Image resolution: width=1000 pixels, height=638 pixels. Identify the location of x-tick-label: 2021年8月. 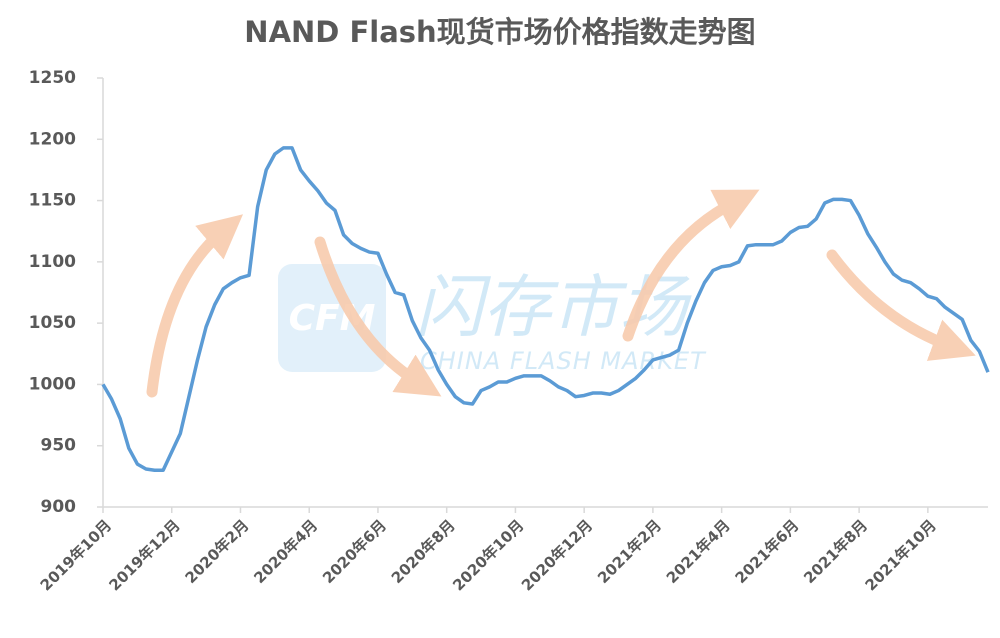
(835, 551).